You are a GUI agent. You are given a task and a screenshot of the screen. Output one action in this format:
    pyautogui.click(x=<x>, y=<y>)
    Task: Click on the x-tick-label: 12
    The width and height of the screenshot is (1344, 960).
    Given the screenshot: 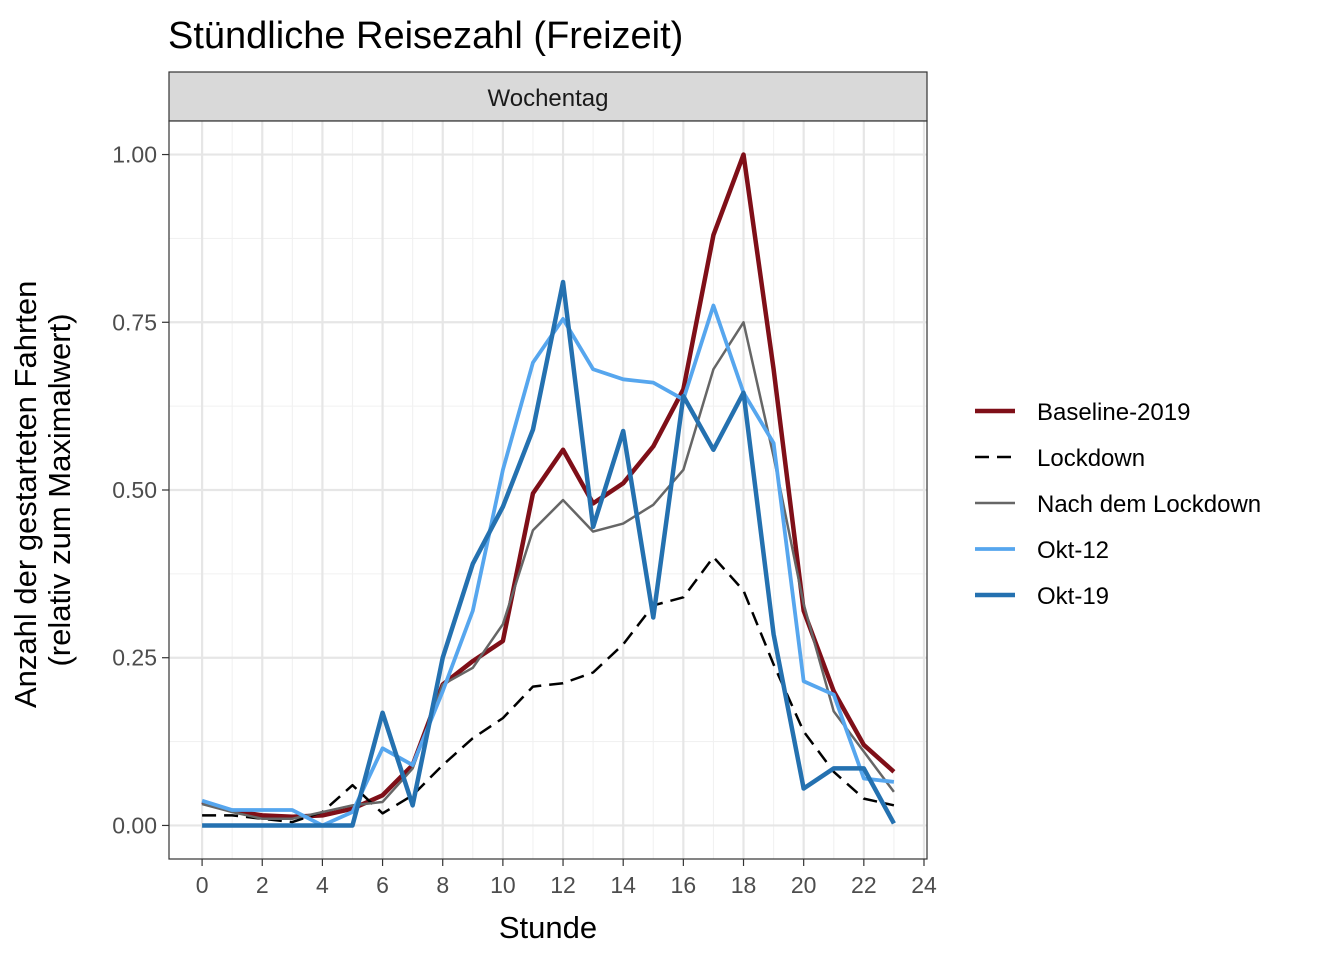 What is the action you would take?
    pyautogui.click(x=563, y=885)
    